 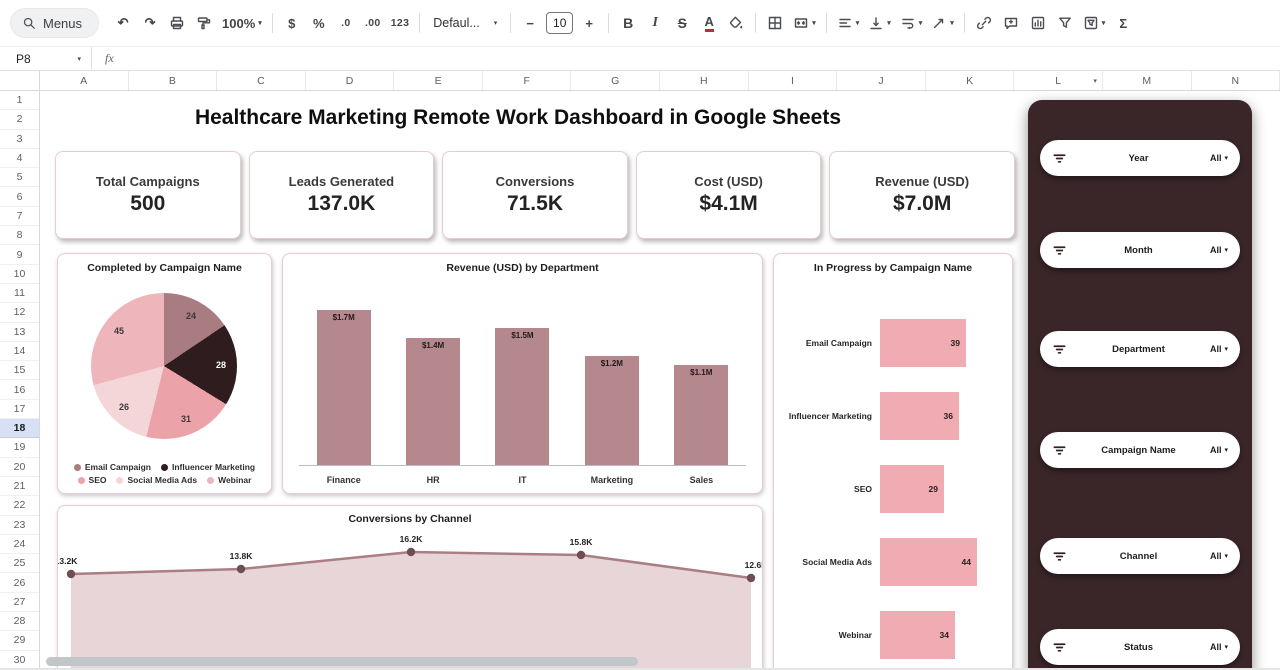 What do you see at coordinates (19, 294) in the screenshot?
I see `row-header-11: 11` at bounding box center [19, 294].